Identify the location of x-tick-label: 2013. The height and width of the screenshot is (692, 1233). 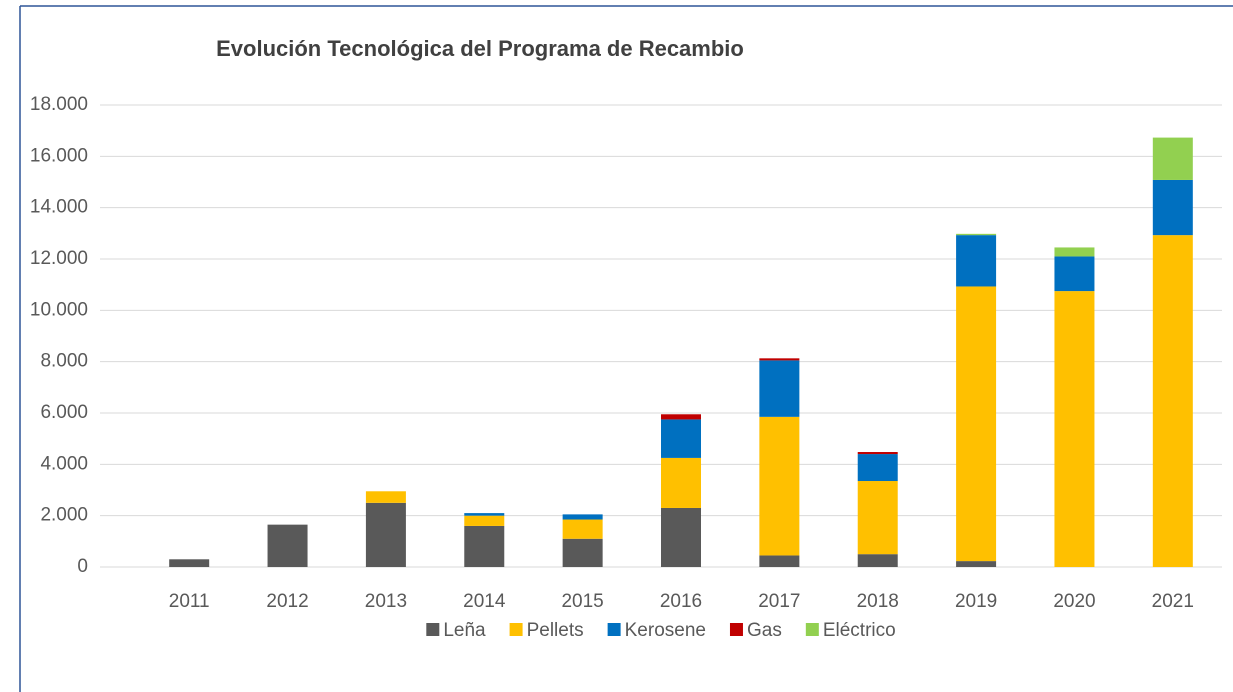
(386, 601).